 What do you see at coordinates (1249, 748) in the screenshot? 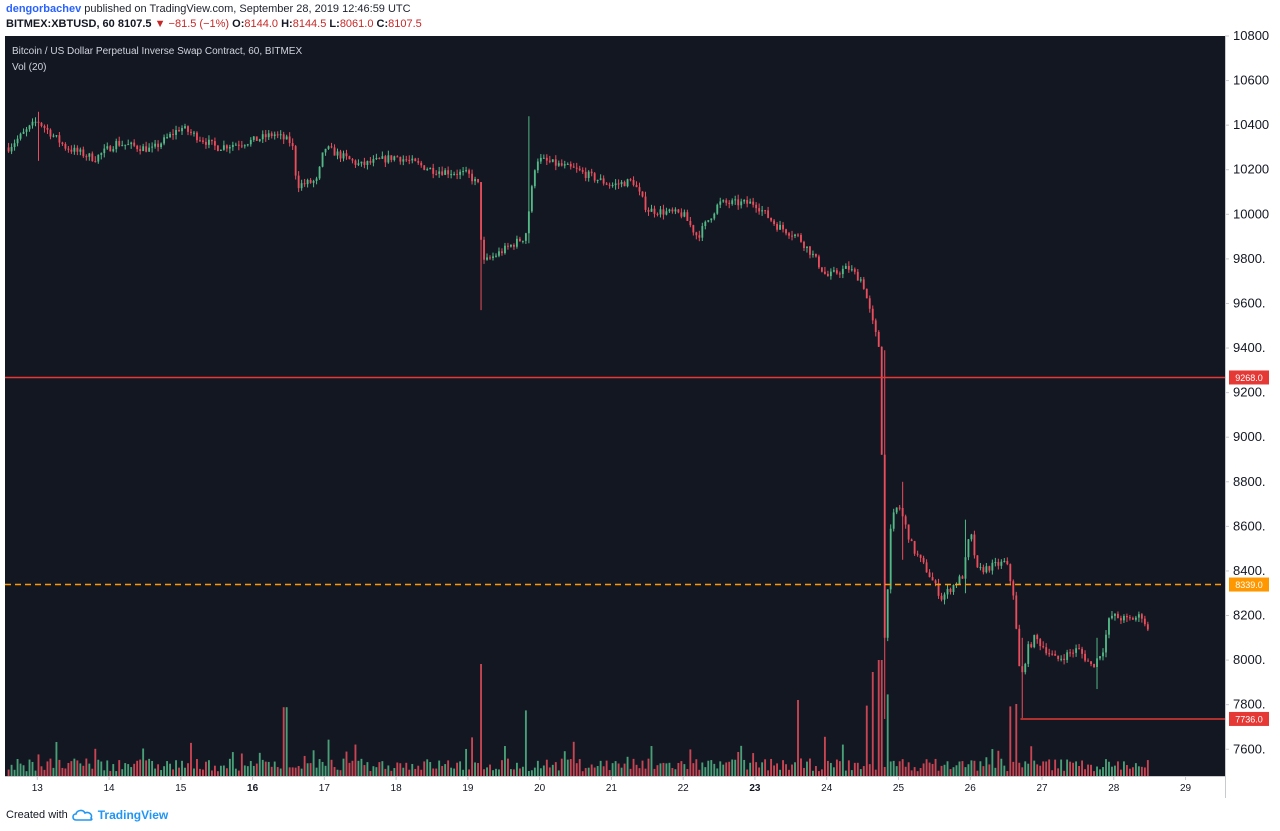
I see `price-axis-label: 7600.` at bounding box center [1249, 748].